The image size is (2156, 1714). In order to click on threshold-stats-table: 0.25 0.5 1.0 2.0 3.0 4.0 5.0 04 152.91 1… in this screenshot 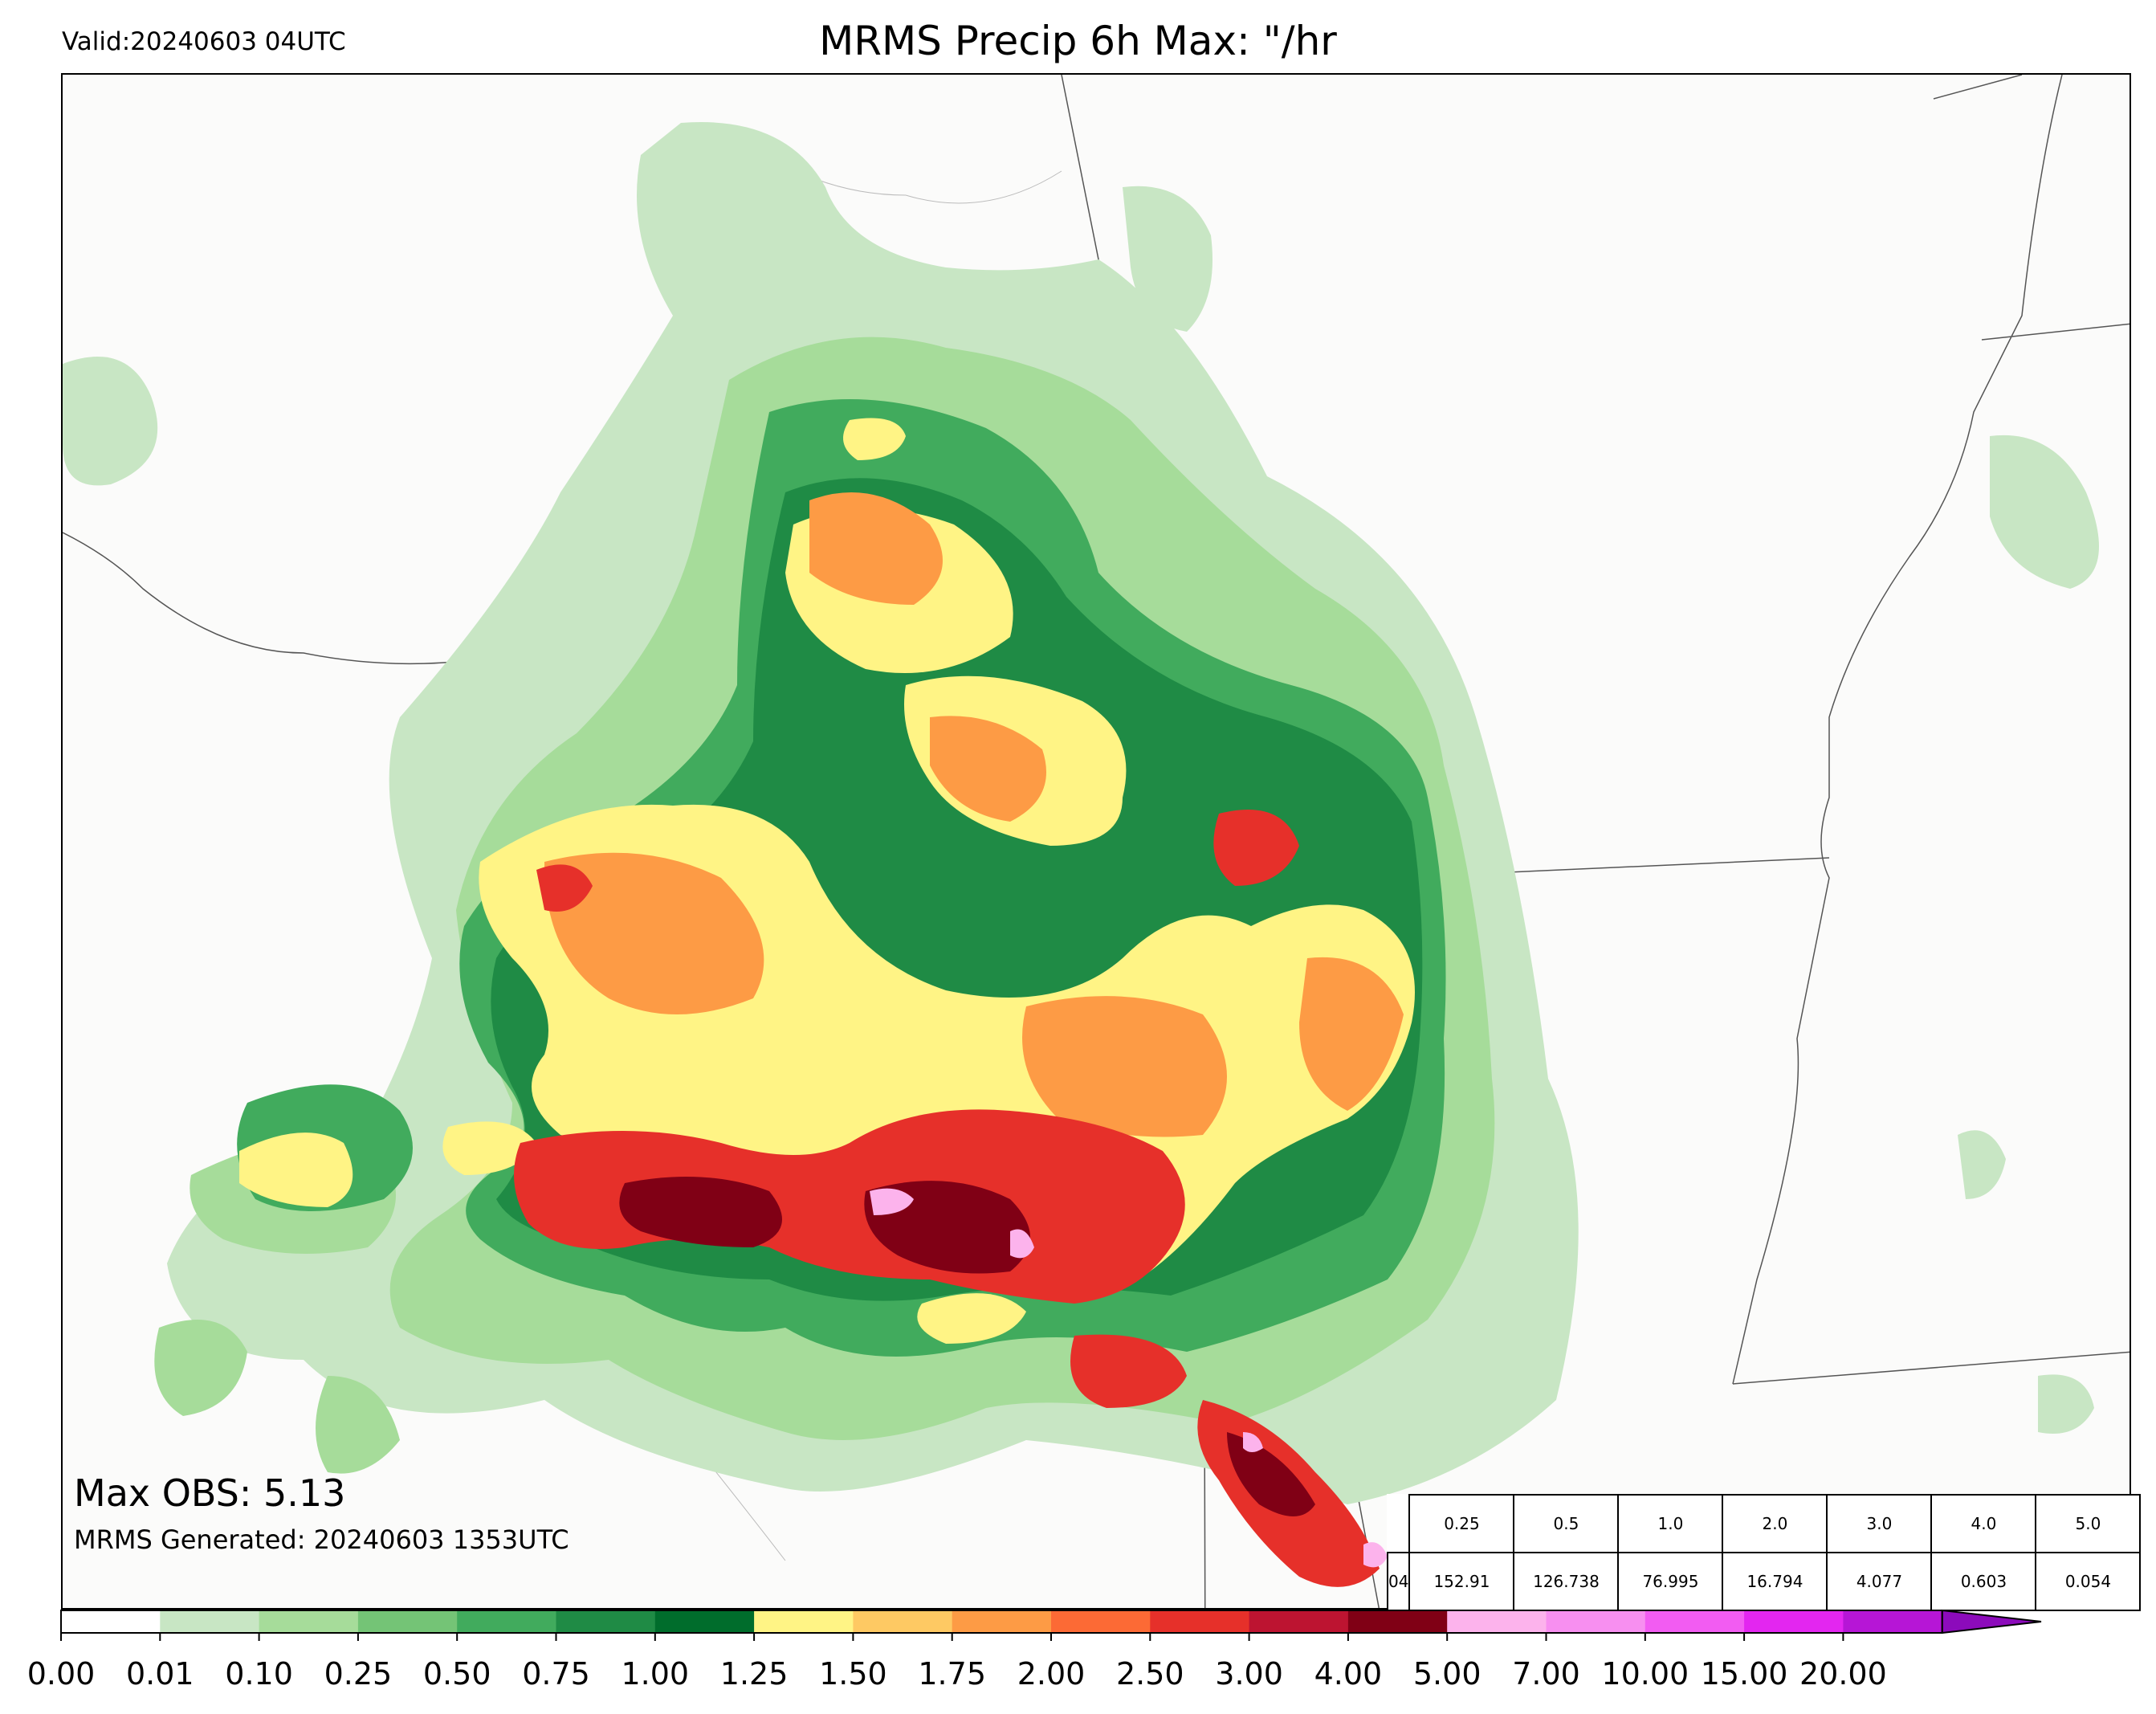, I will do `click(1764, 1552)`.